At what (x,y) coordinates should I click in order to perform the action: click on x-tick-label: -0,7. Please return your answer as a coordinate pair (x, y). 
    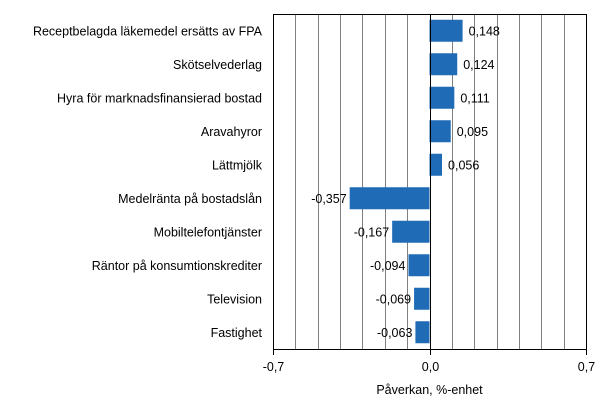
    Looking at the image, I should click on (274, 367).